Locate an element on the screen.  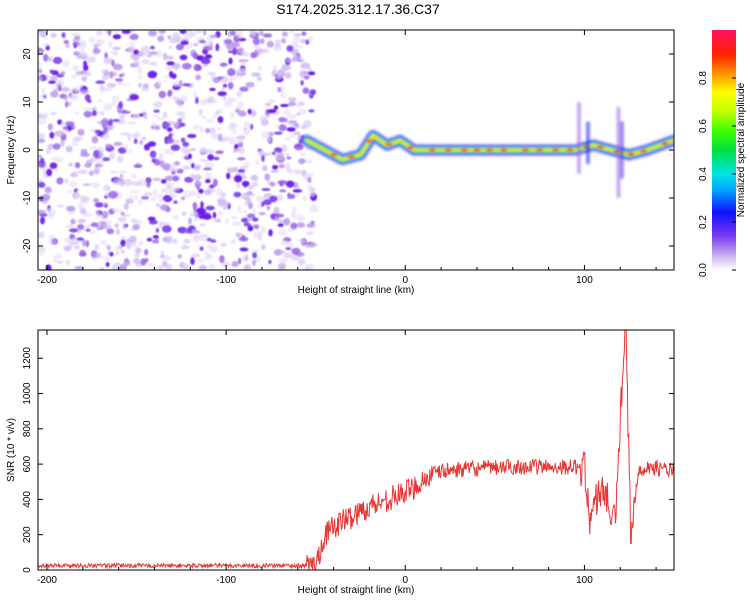
spectrogram-noise-region is located at coordinates (178, 150).